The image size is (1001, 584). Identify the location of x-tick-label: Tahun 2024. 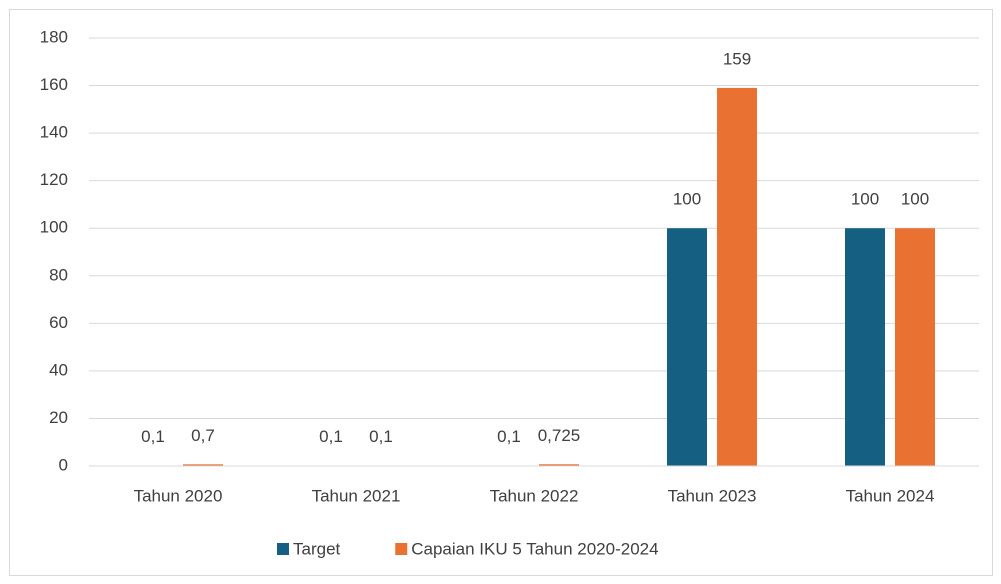
(890, 495).